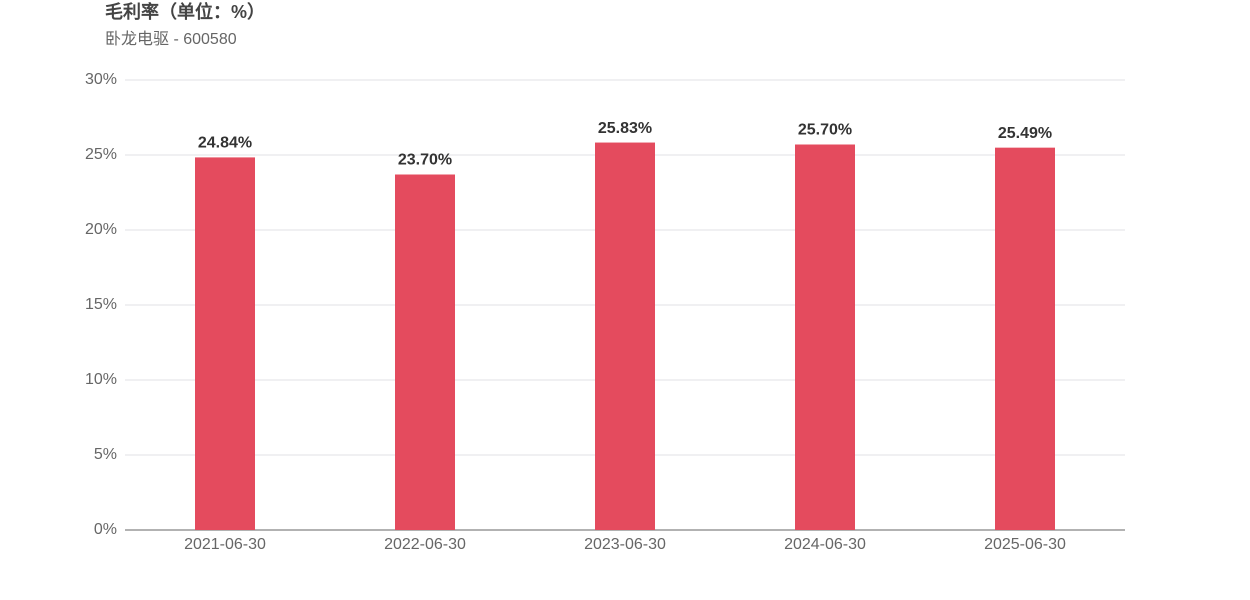  Describe the element at coordinates (101, 79) in the screenshot. I see `y-tick-label: 30%` at that location.